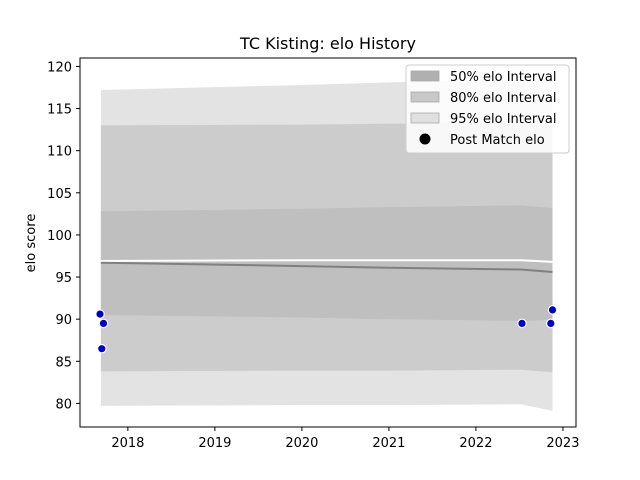 This screenshot has width=640, height=480. I want to click on y-tick-label: 120, so click(59, 67).